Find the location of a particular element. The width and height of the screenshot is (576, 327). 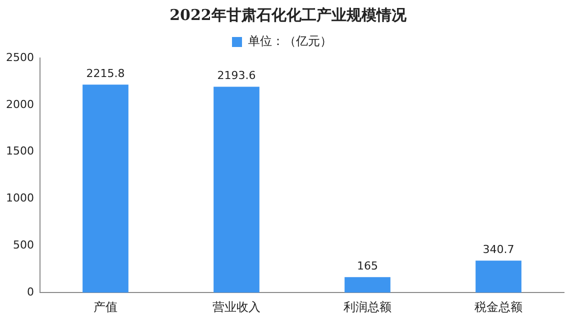

data-label: 2193.6 is located at coordinates (236, 75).